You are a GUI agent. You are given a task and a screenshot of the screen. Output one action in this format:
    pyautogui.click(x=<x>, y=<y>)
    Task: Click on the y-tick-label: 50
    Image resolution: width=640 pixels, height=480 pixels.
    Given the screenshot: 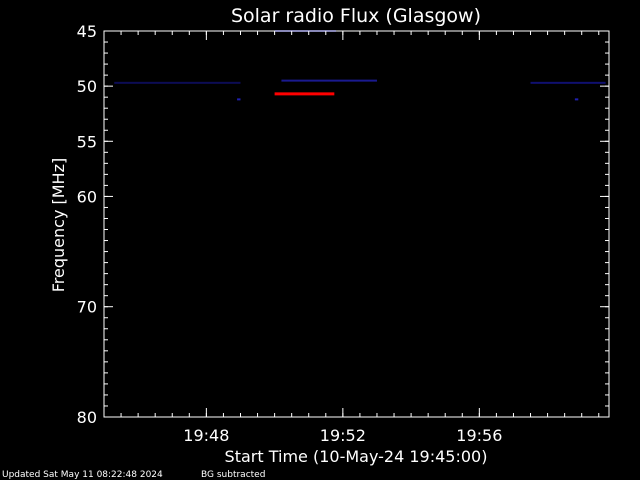 What is the action you would take?
    pyautogui.click(x=87, y=86)
    